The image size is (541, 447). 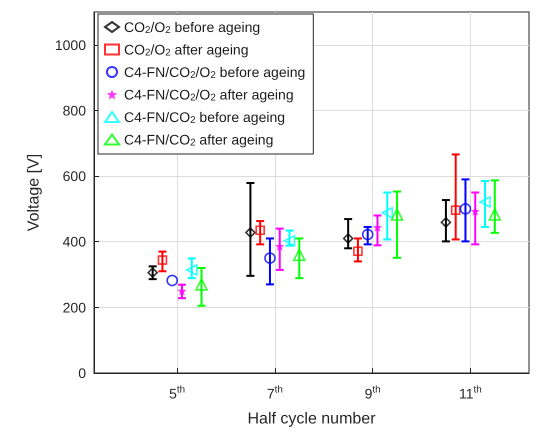 I want to click on y-tick-label: 200, so click(x=74, y=307).